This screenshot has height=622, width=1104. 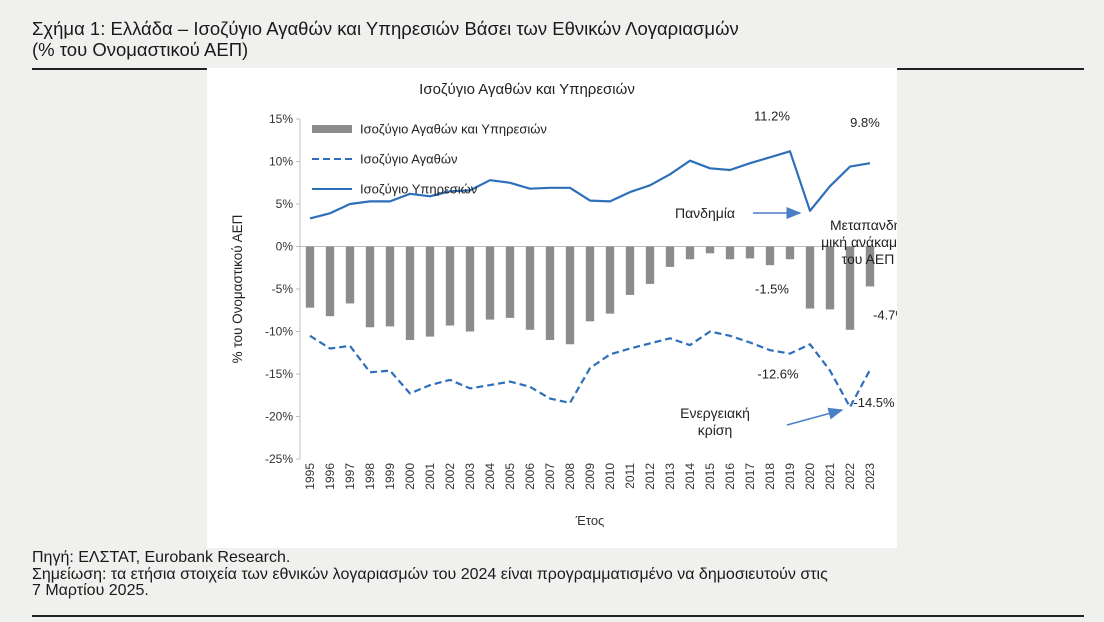 I want to click on annotation-pandemic: Πανδημία, so click(x=705, y=213).